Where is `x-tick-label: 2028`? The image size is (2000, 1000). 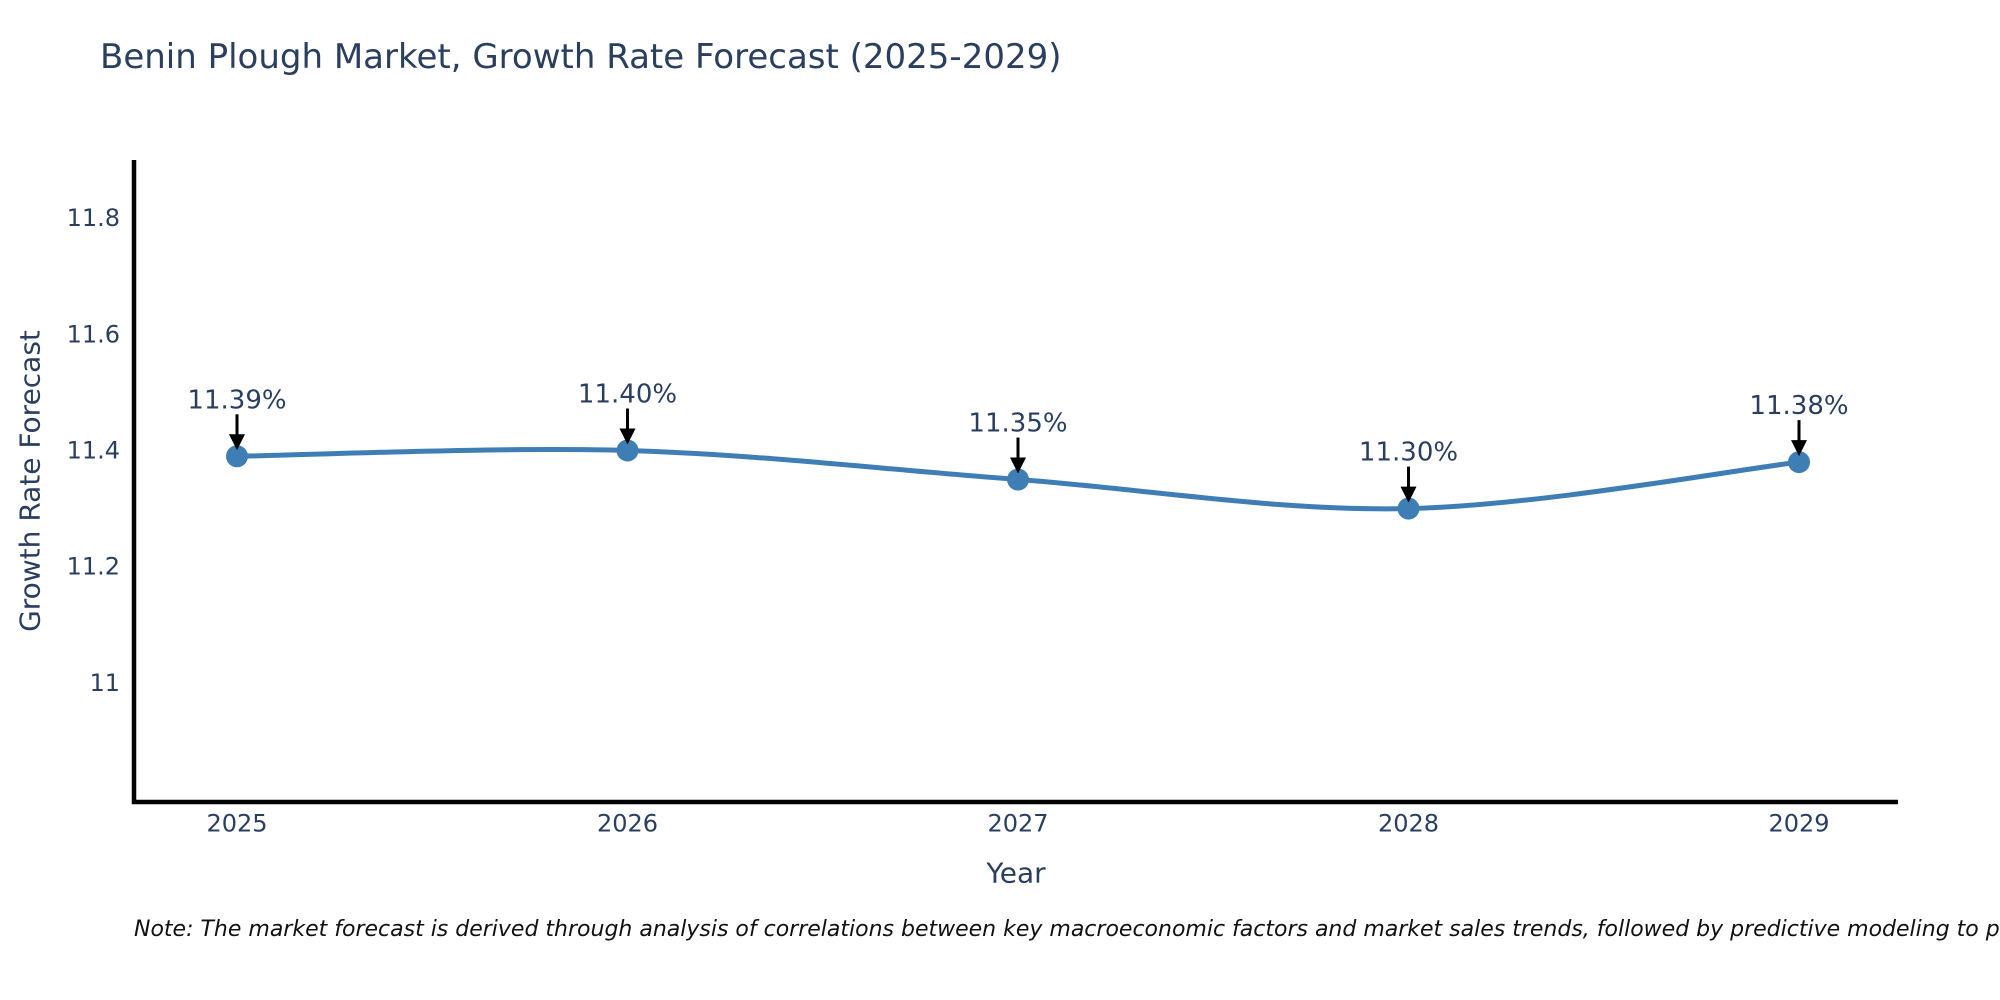
x-tick-label: 2028 is located at coordinates (1408, 824).